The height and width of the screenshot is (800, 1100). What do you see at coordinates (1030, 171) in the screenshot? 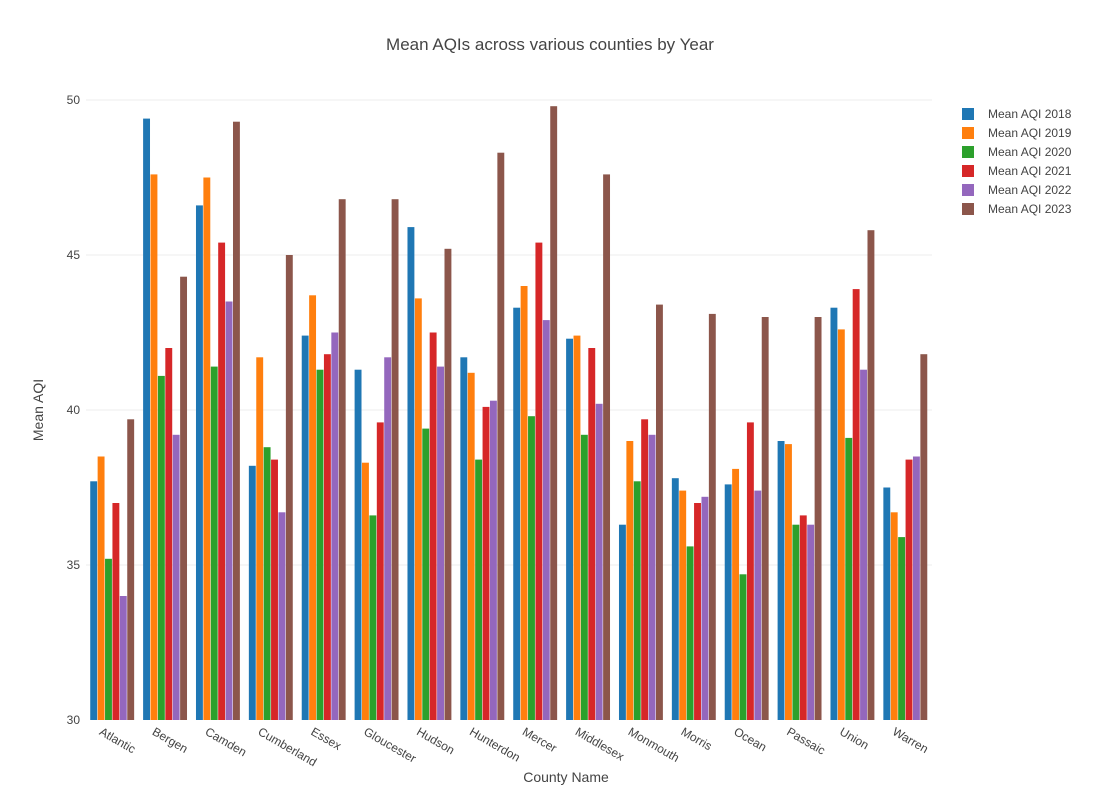
I see `legend-label: Mean AQI 2021` at bounding box center [1030, 171].